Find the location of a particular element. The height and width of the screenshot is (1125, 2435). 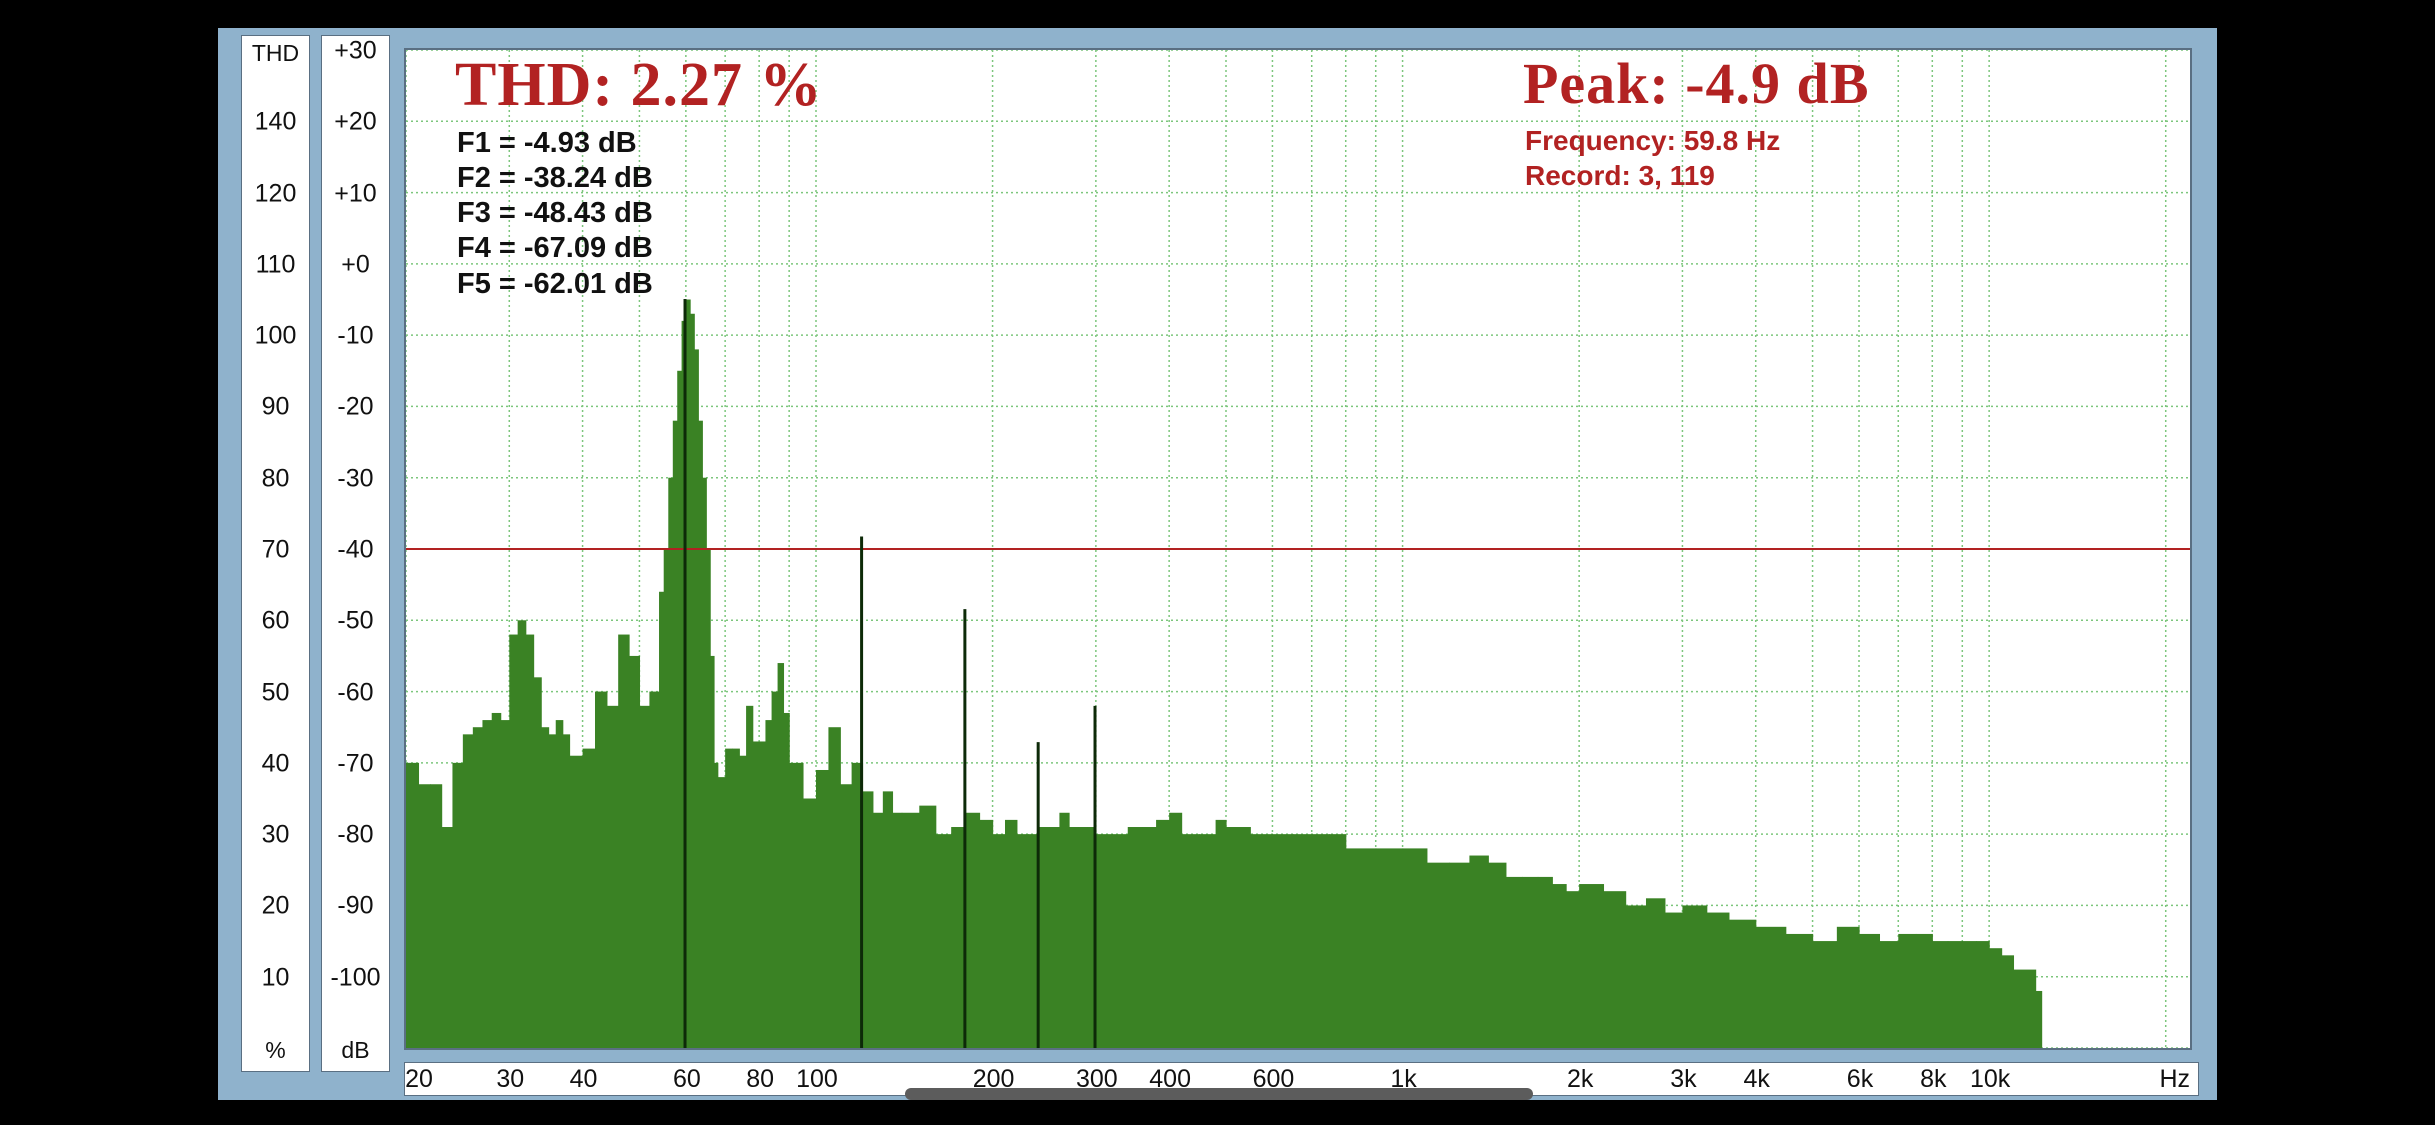

frequency-tick: 8k is located at coordinates (1933, 1079).